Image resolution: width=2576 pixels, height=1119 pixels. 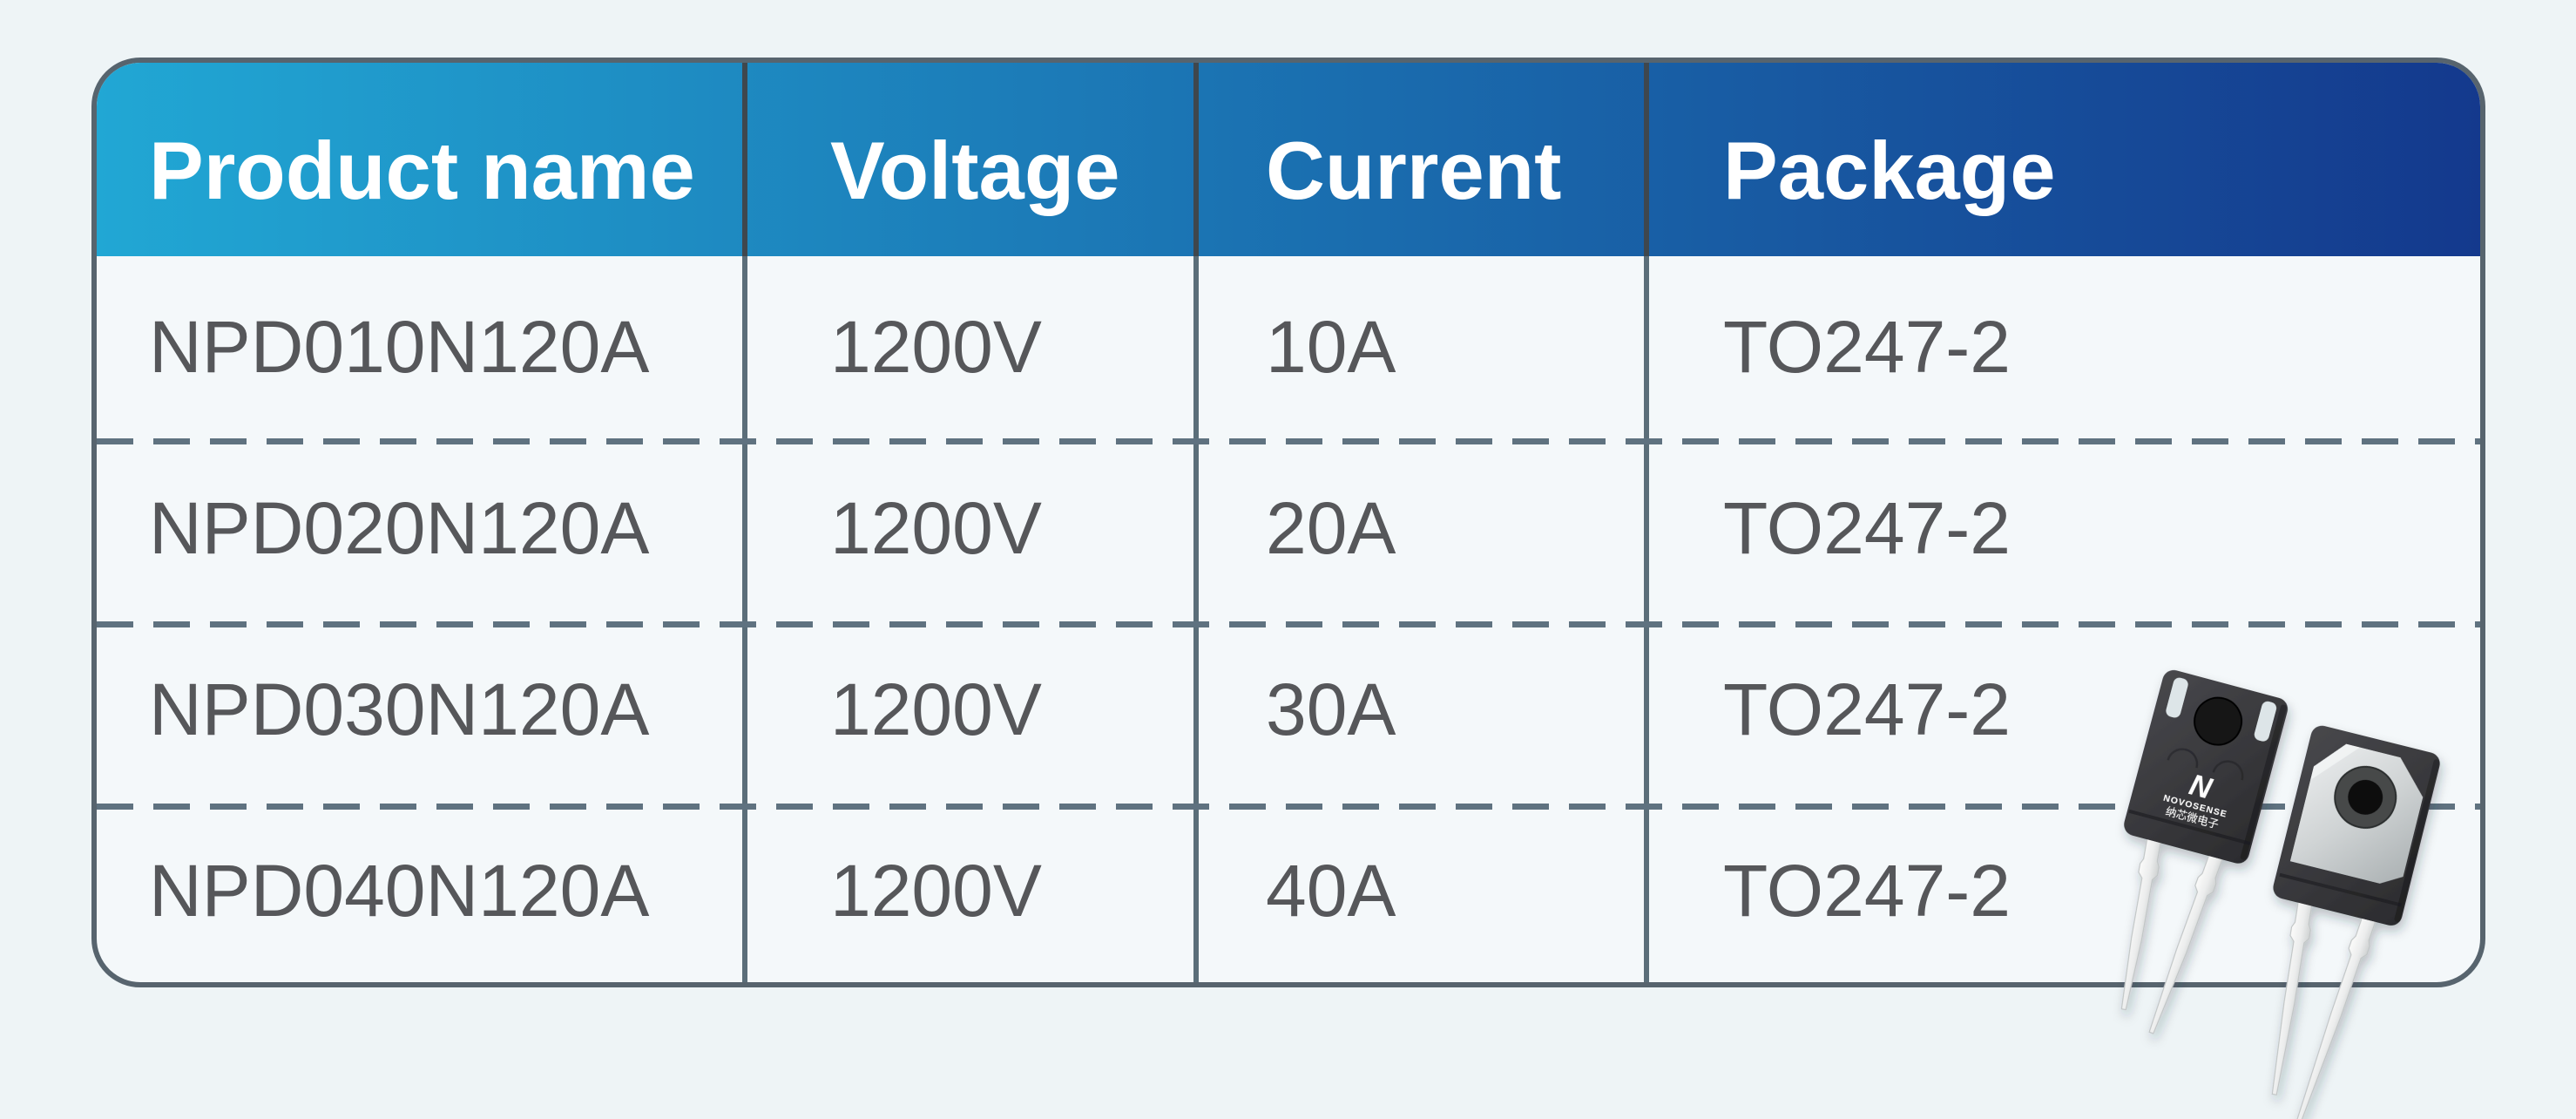 I want to click on mounting-hole-icon, so click(x=2218, y=721).